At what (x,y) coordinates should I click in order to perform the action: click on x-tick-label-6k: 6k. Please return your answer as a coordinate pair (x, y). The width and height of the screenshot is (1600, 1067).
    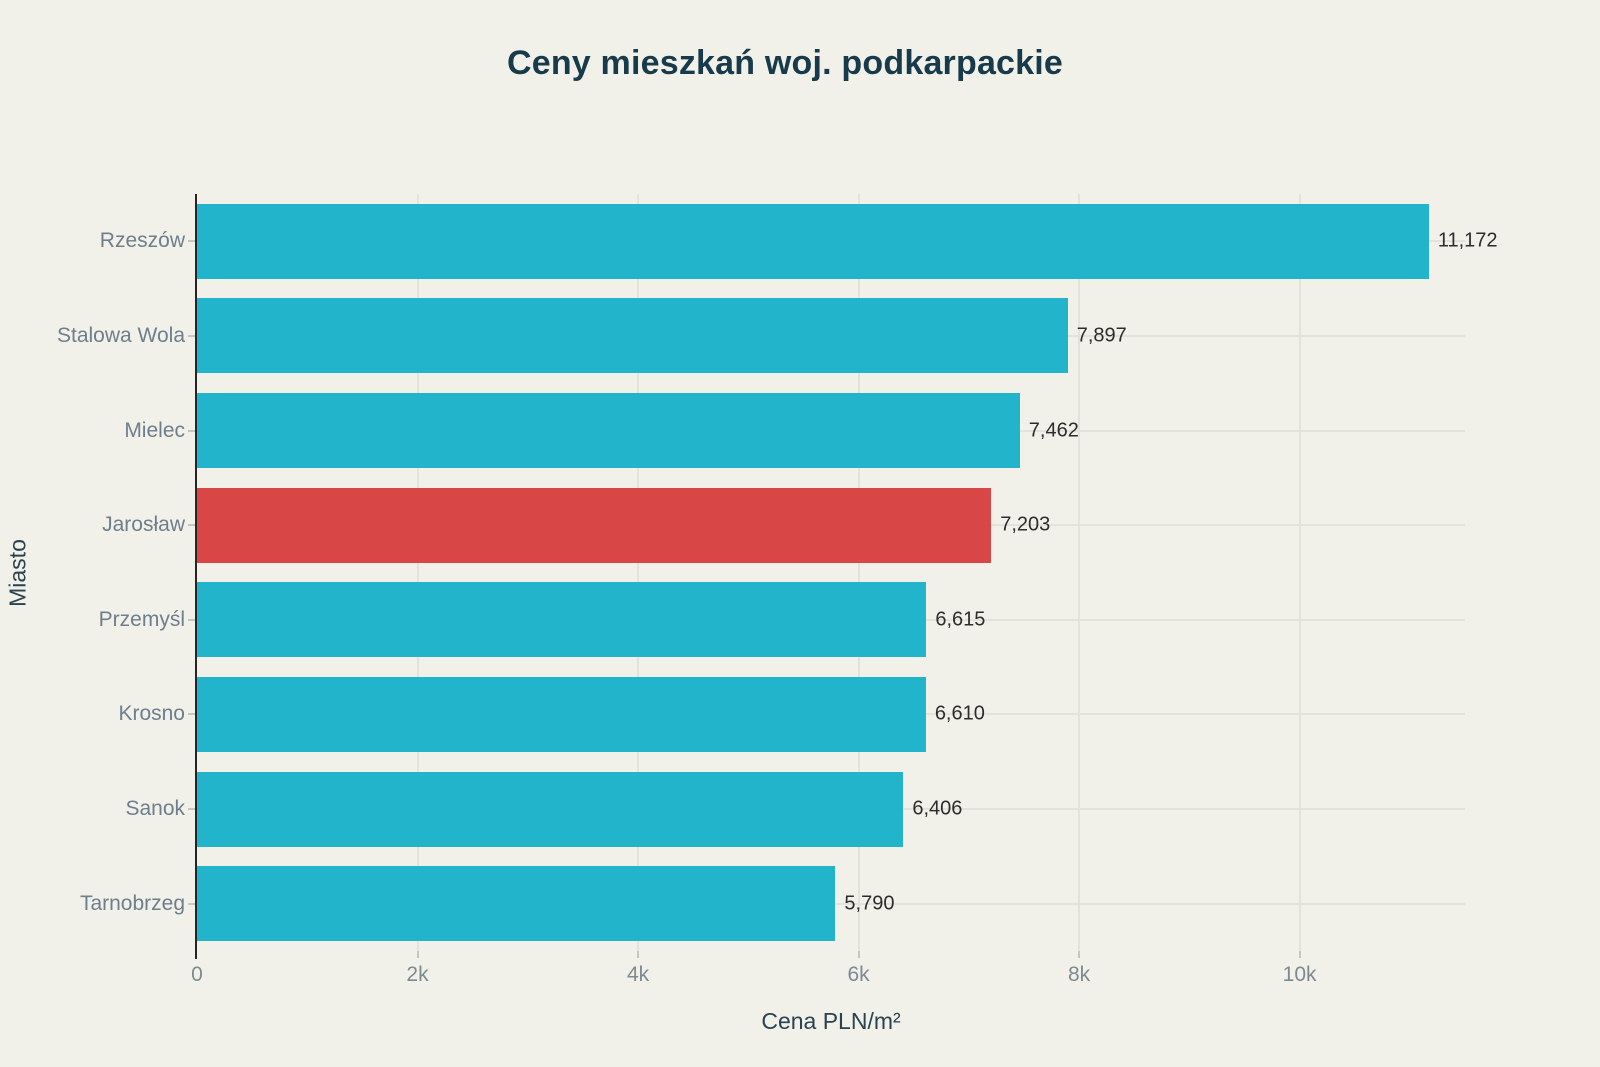
    Looking at the image, I should click on (858, 974).